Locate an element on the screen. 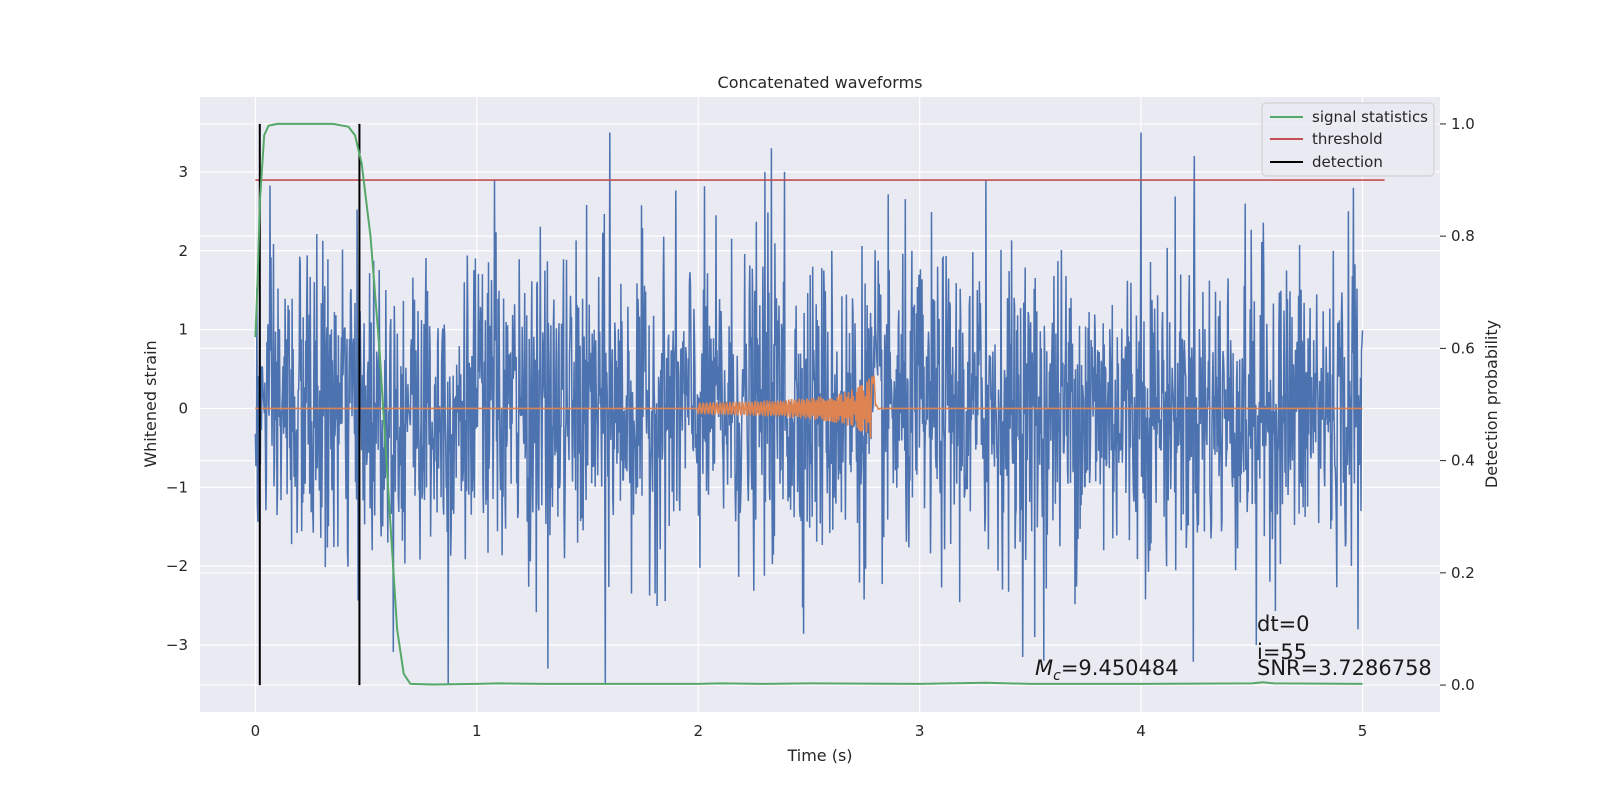  x-tick-label: 1 is located at coordinates (477, 731).